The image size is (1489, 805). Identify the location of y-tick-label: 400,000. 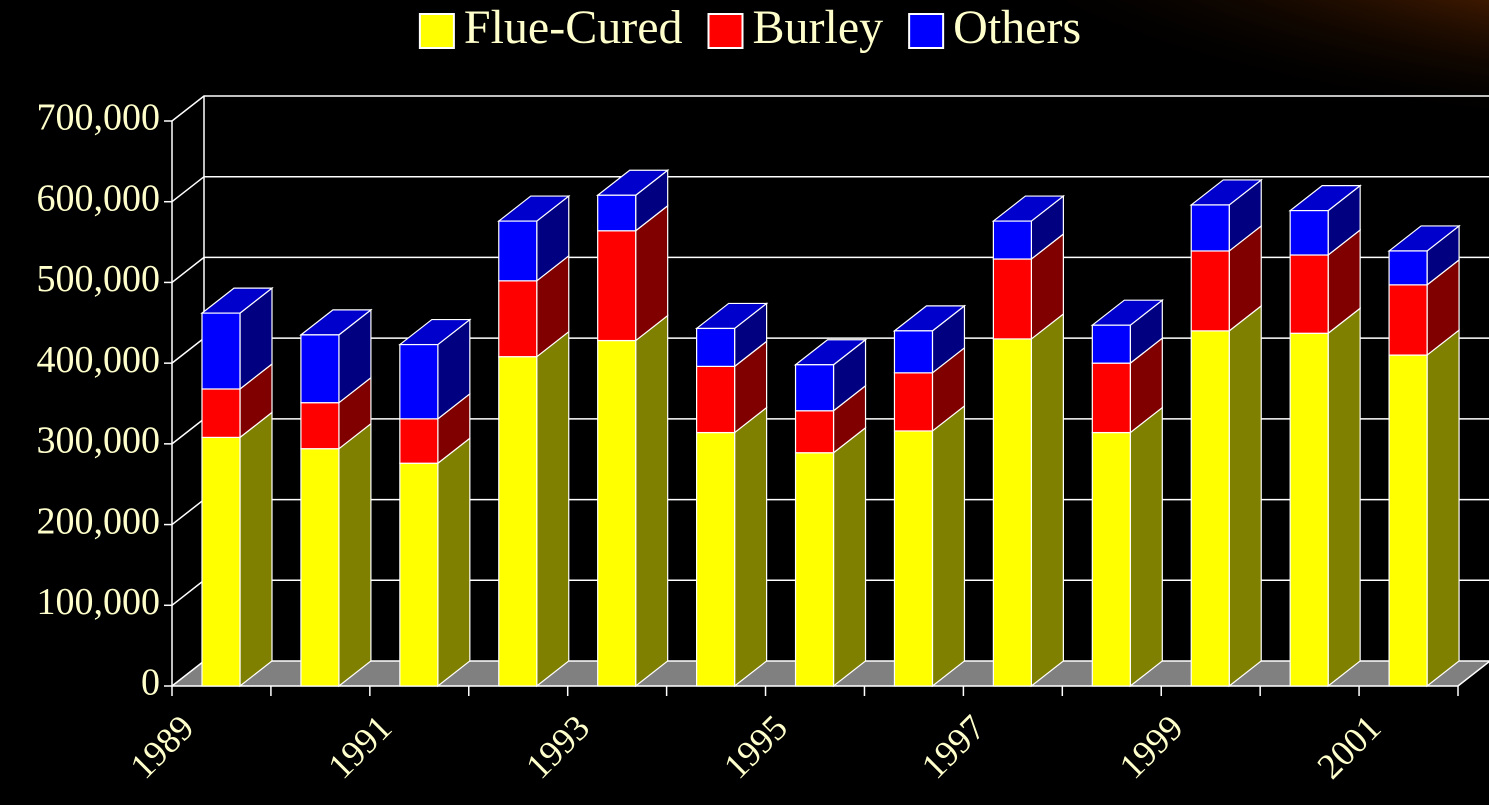
(99, 360).